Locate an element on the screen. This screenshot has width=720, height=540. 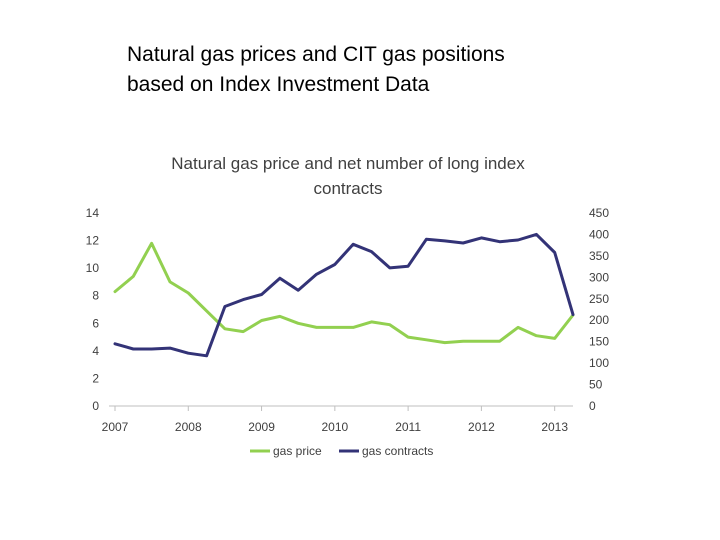
x-tick-label: 2013 is located at coordinates (554, 427).